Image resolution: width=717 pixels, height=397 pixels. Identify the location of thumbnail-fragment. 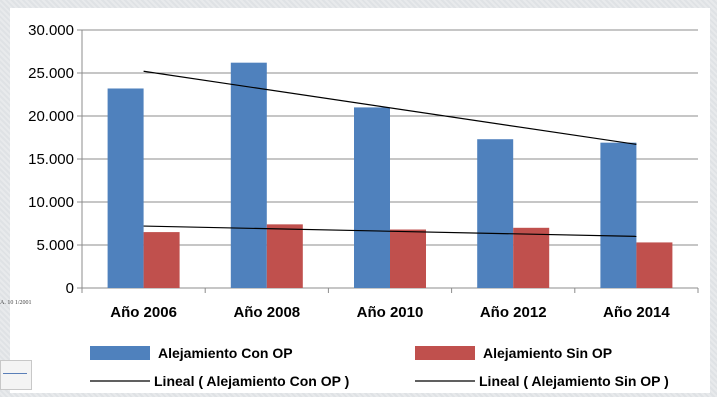
(16, 375).